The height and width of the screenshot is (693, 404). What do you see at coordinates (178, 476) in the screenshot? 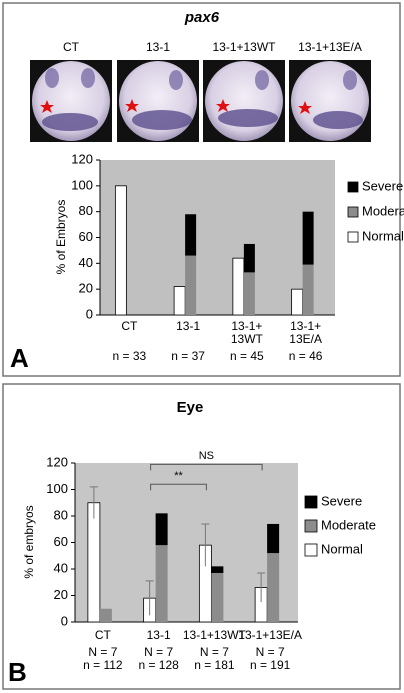
I see `significance-label: **` at bounding box center [178, 476].